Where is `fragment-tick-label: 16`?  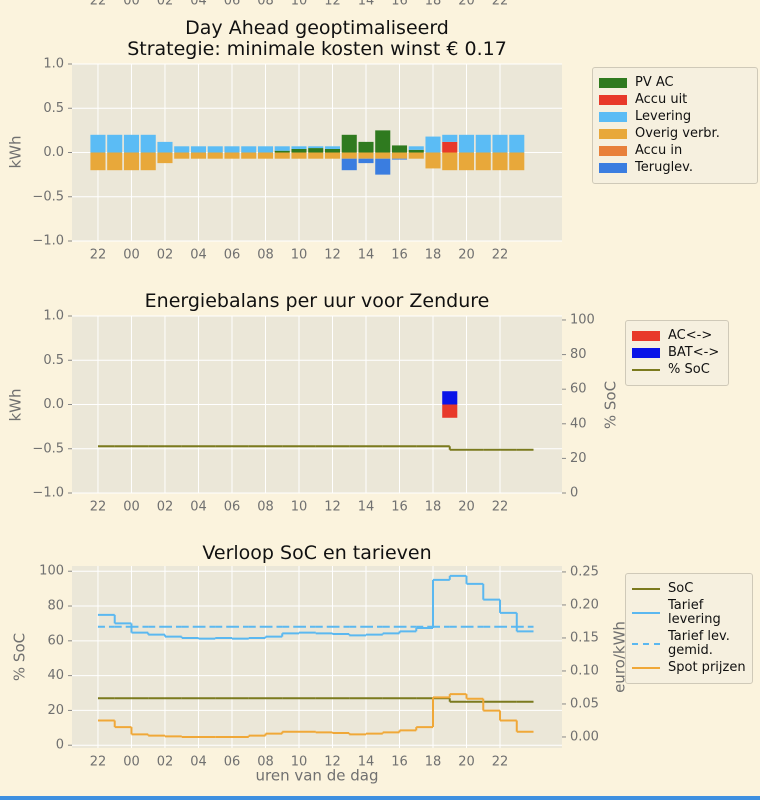
fragment-tick-label: 16 is located at coordinates (399, 4).